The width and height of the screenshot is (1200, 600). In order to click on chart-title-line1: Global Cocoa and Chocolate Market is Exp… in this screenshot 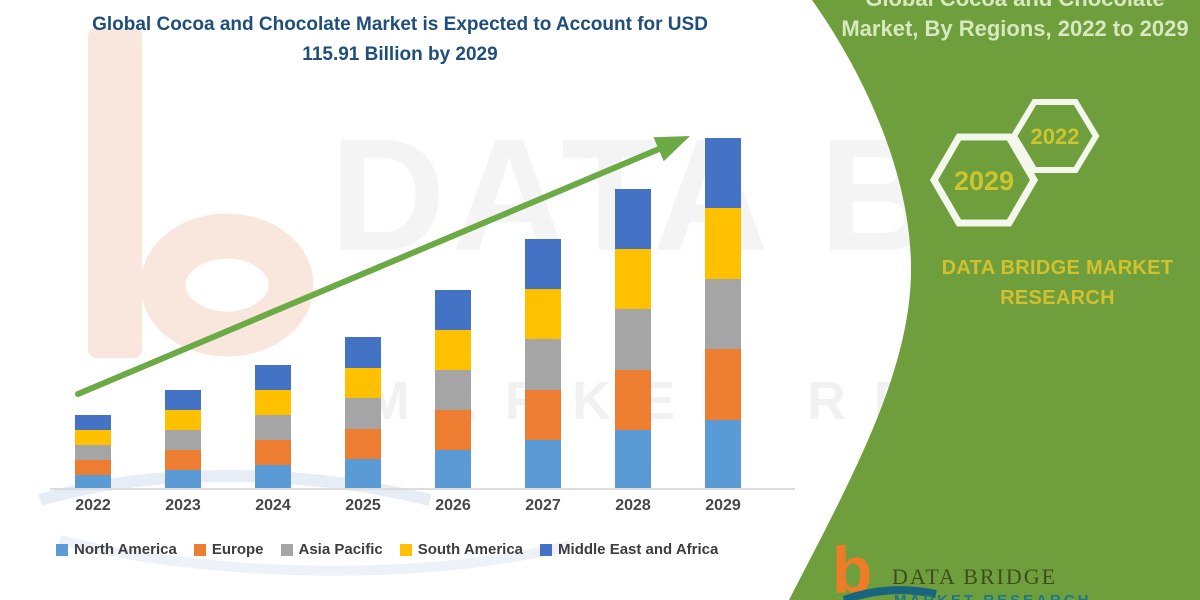, I will do `click(400, 24)`.